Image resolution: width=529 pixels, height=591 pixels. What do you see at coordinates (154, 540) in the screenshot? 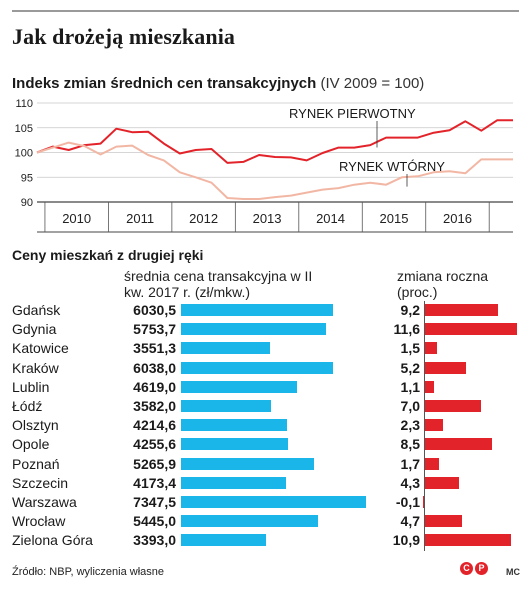
I see `price-value: 3393,0` at bounding box center [154, 540].